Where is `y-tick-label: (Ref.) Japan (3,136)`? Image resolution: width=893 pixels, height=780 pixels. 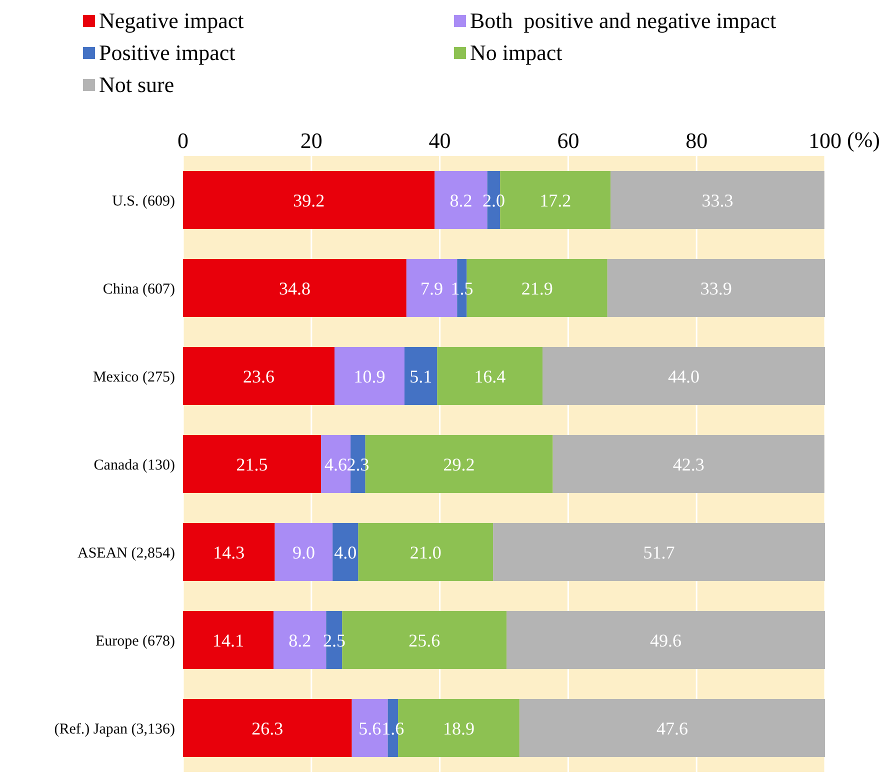 y-tick-label: (Ref.) Japan (3,136) is located at coordinates (114, 729).